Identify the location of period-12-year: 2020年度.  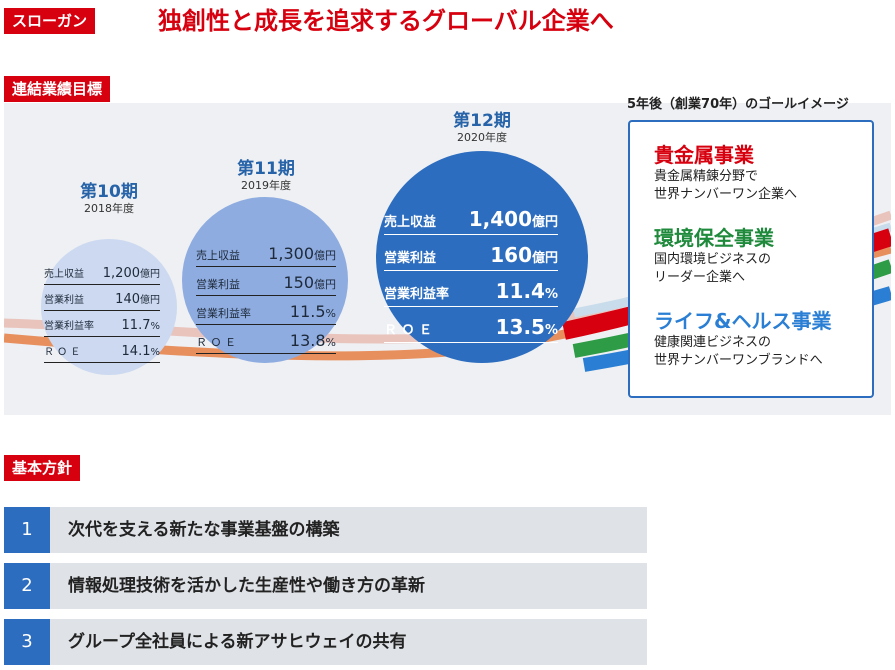
(482, 137).